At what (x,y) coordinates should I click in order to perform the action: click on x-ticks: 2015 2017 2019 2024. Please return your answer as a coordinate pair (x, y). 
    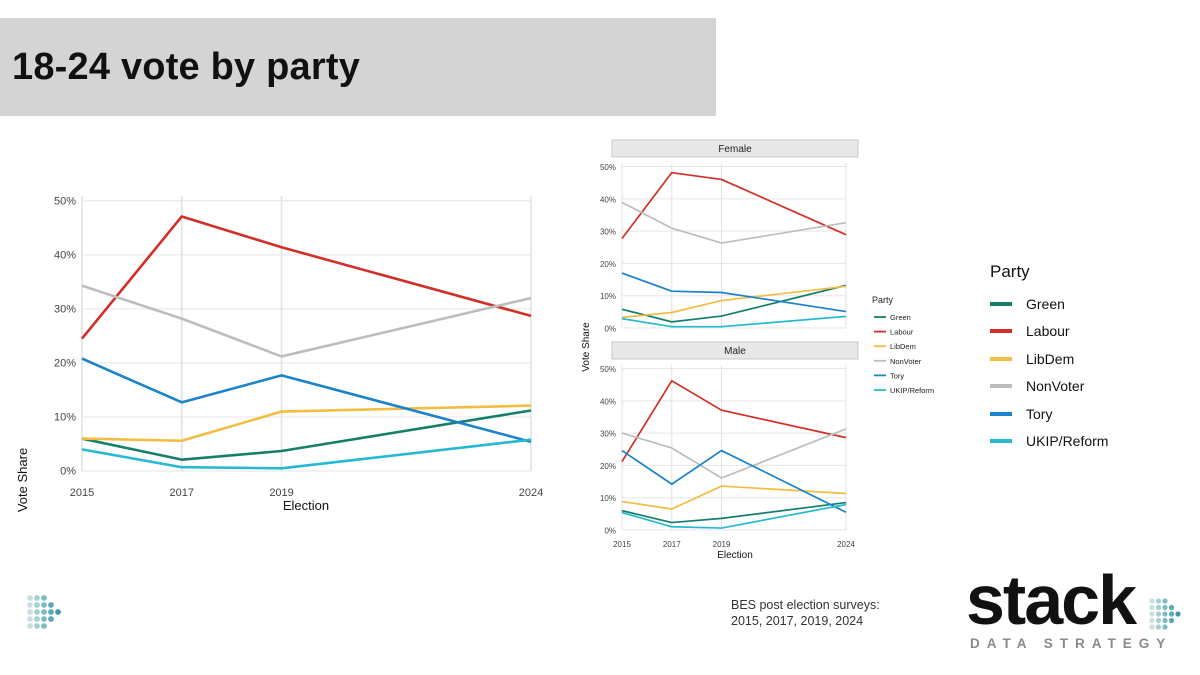
    Looking at the image, I should click on (306, 493).